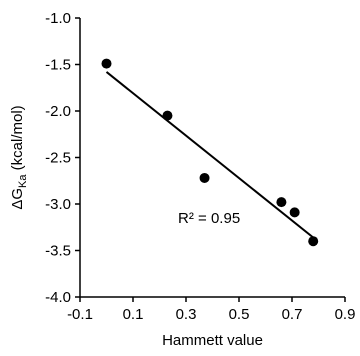  Describe the element at coordinates (58, 111) in the screenshot. I see `y-tick-label: -2.0` at that location.